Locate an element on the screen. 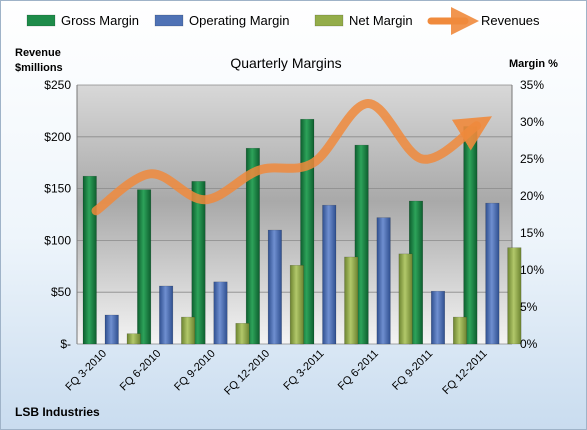  x-tick-label: FQ 9-2011 is located at coordinates (412, 370).